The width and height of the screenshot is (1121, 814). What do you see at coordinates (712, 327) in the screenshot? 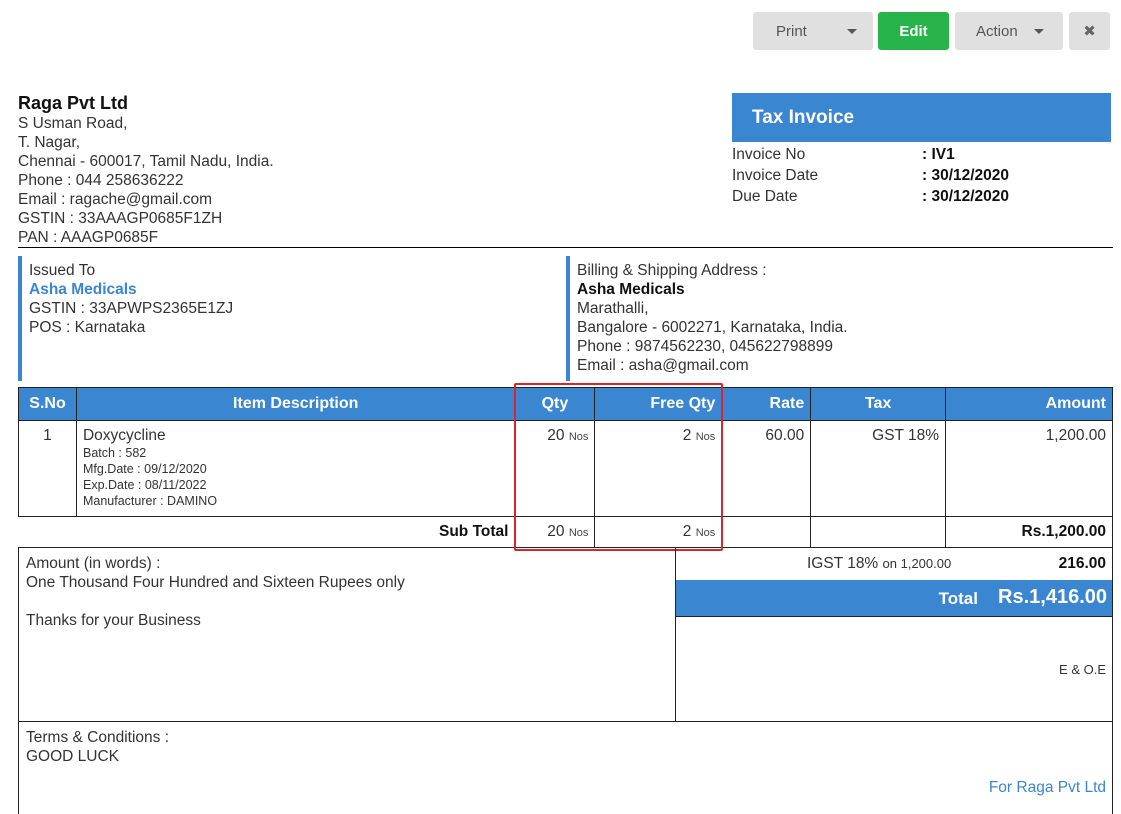
I see `billing-line: Bangalore - 6002271, Karnataka, India.` at bounding box center [712, 327].